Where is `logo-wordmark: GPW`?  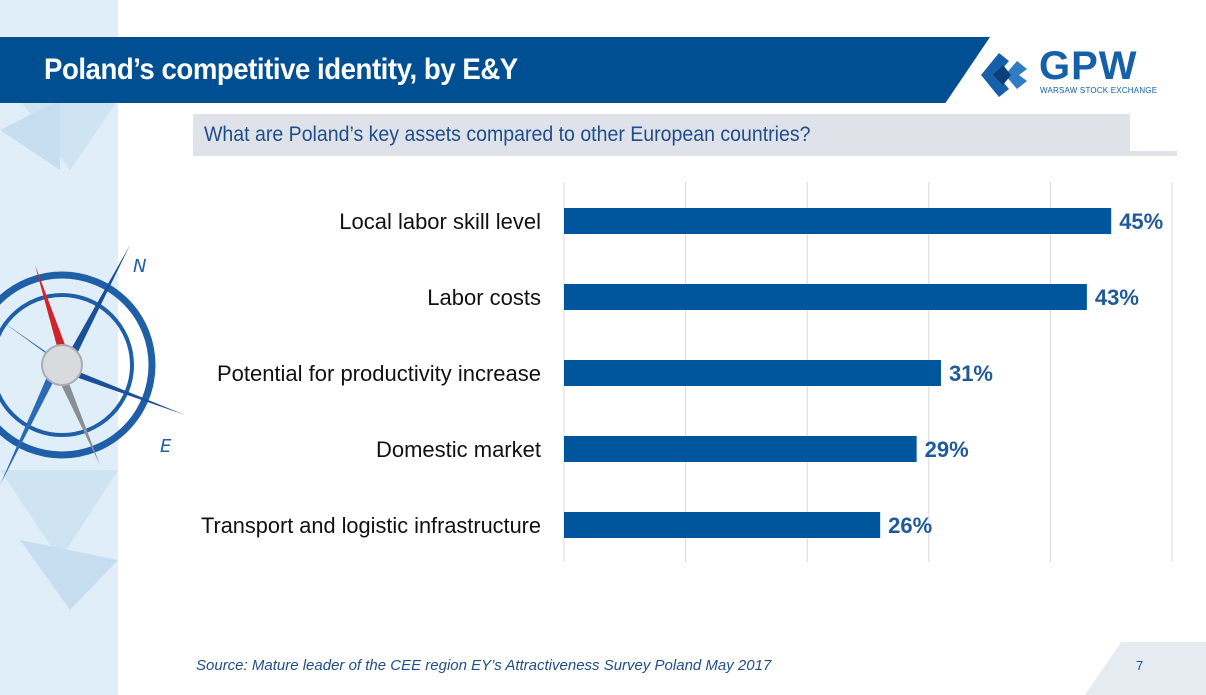
logo-wordmark: GPW is located at coordinates (1088, 66).